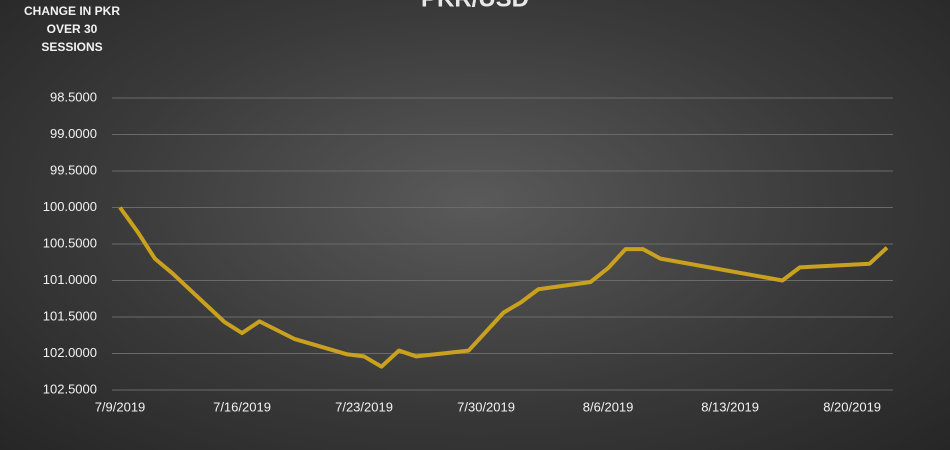 The image size is (950, 450). What do you see at coordinates (70, 315) in the screenshot?
I see `y-tick-label: 101.5000` at bounding box center [70, 315].